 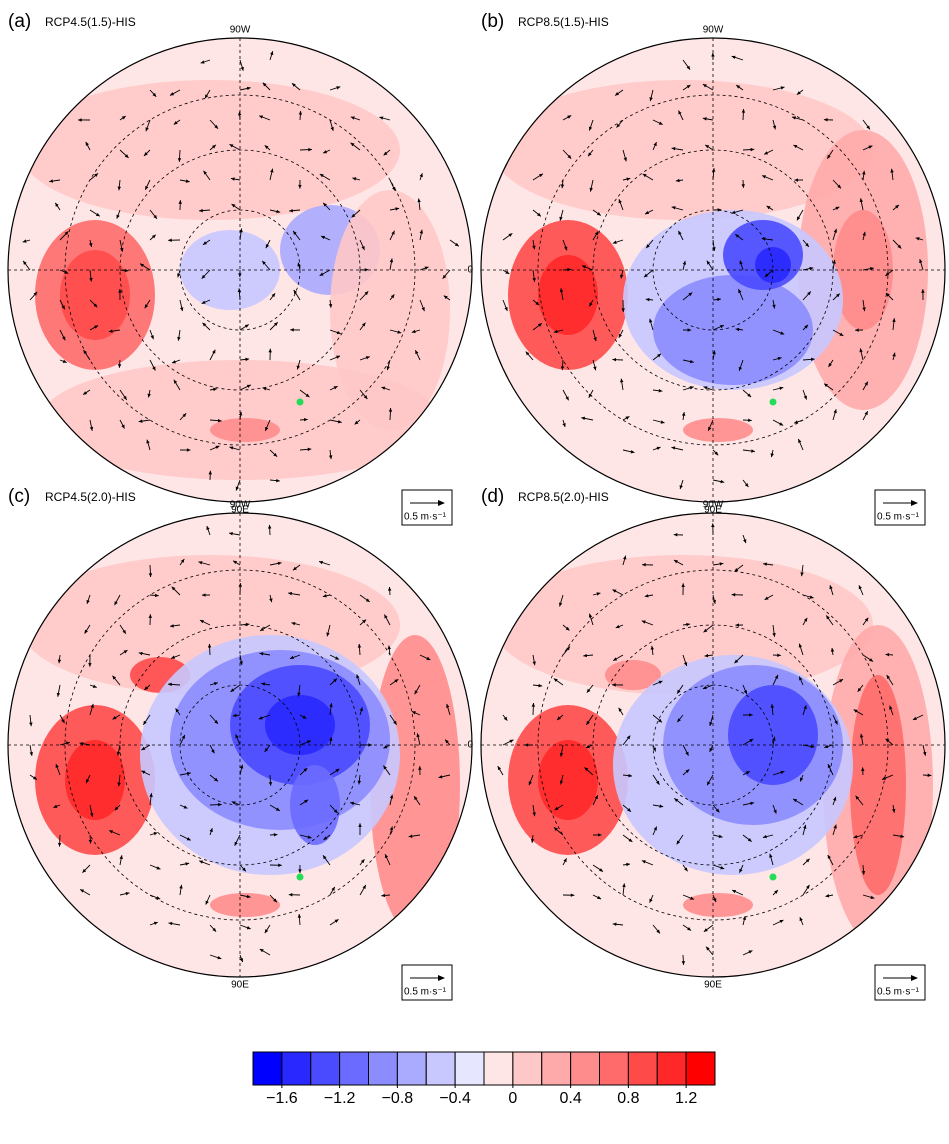 I want to click on panel-label: (b), so click(x=492, y=21).